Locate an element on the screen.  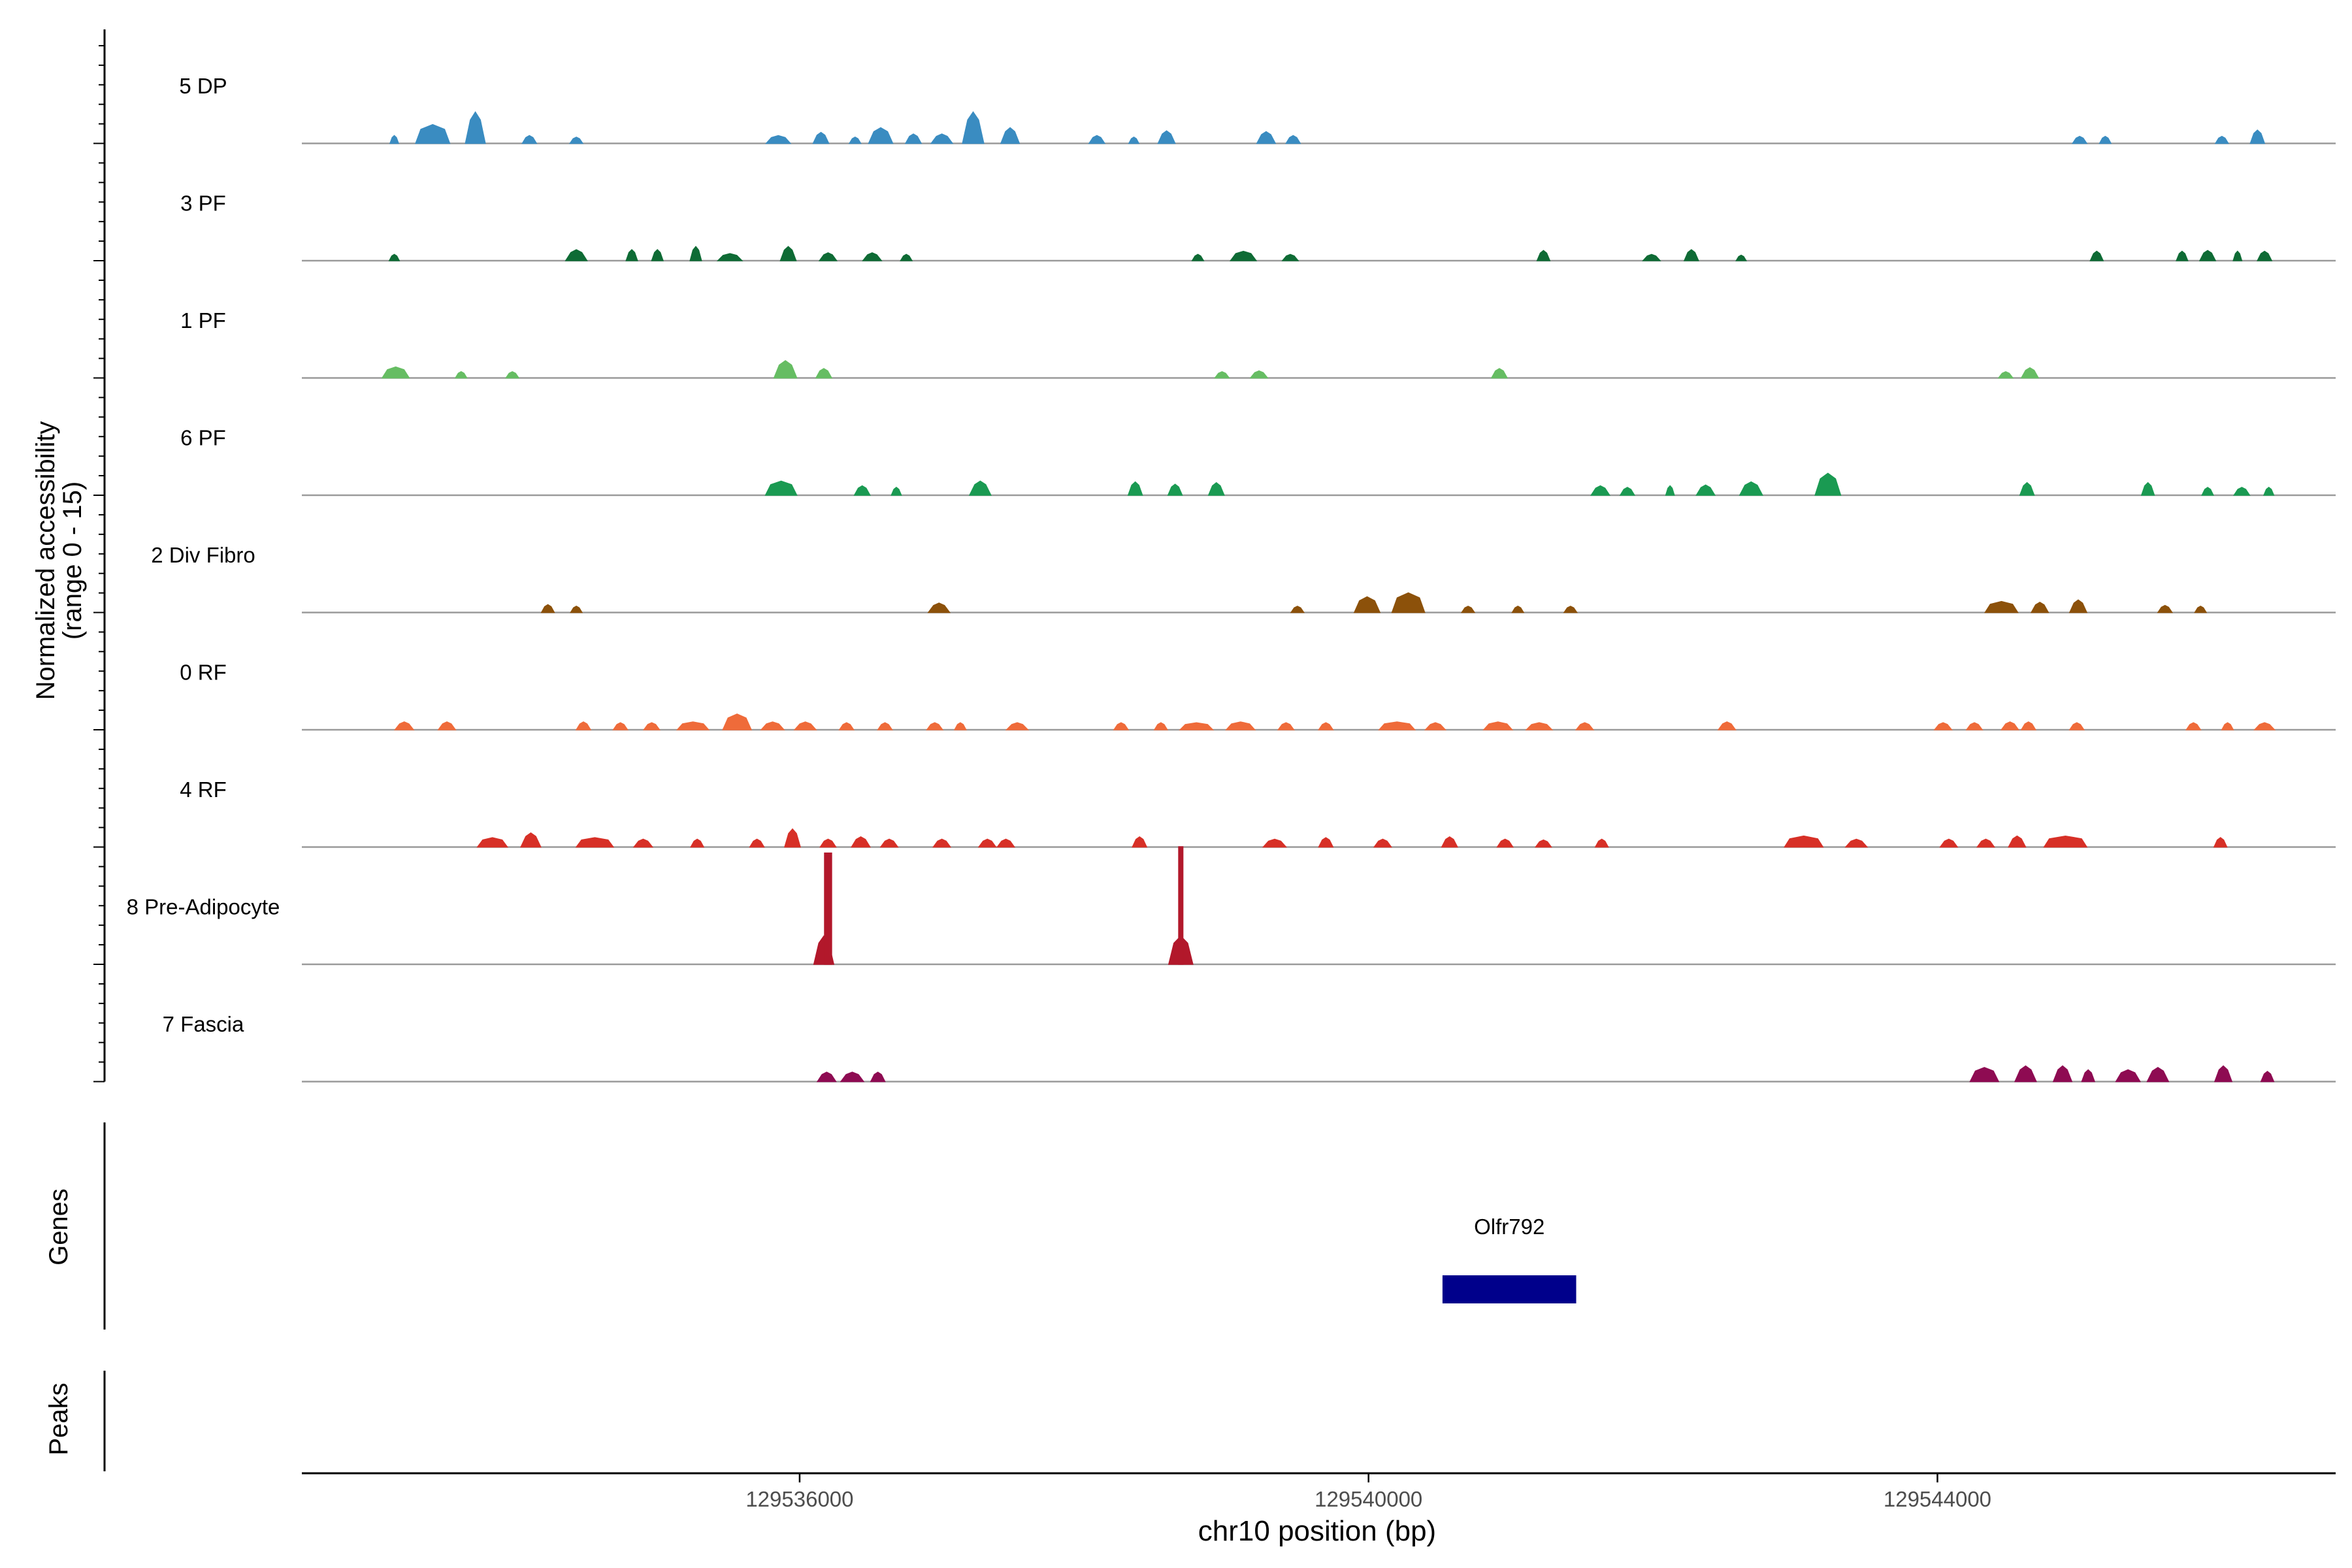
track-label: 3 PF is located at coordinates (203, 203).